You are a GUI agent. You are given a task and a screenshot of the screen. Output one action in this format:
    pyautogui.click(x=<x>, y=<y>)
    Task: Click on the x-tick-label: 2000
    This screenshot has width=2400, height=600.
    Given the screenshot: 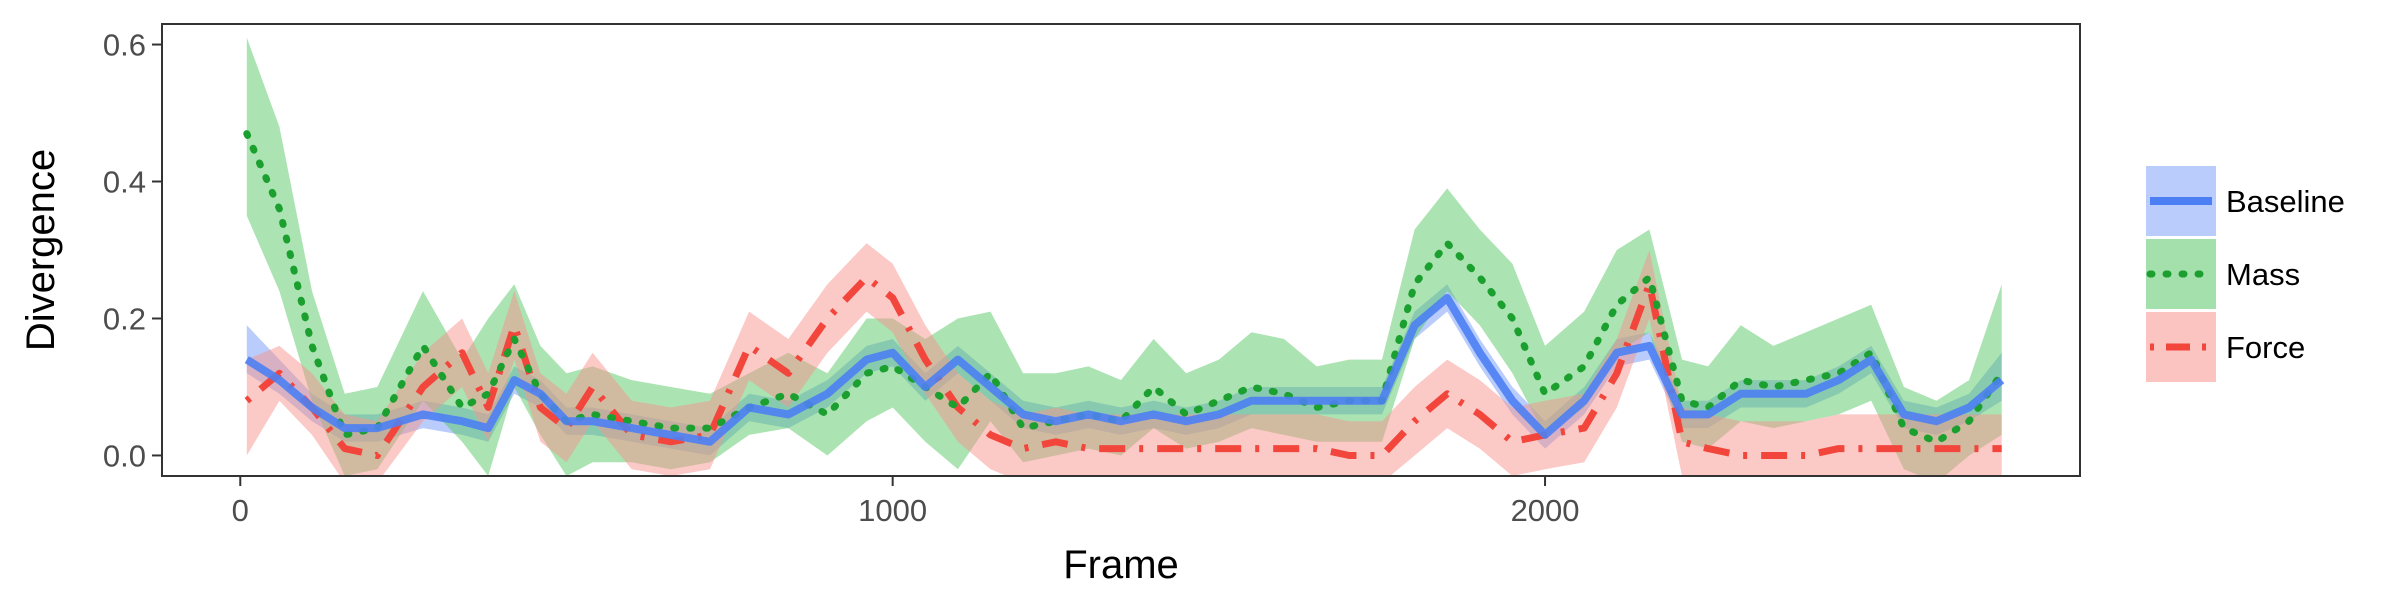 What is the action you would take?
    pyautogui.click(x=1545, y=510)
    